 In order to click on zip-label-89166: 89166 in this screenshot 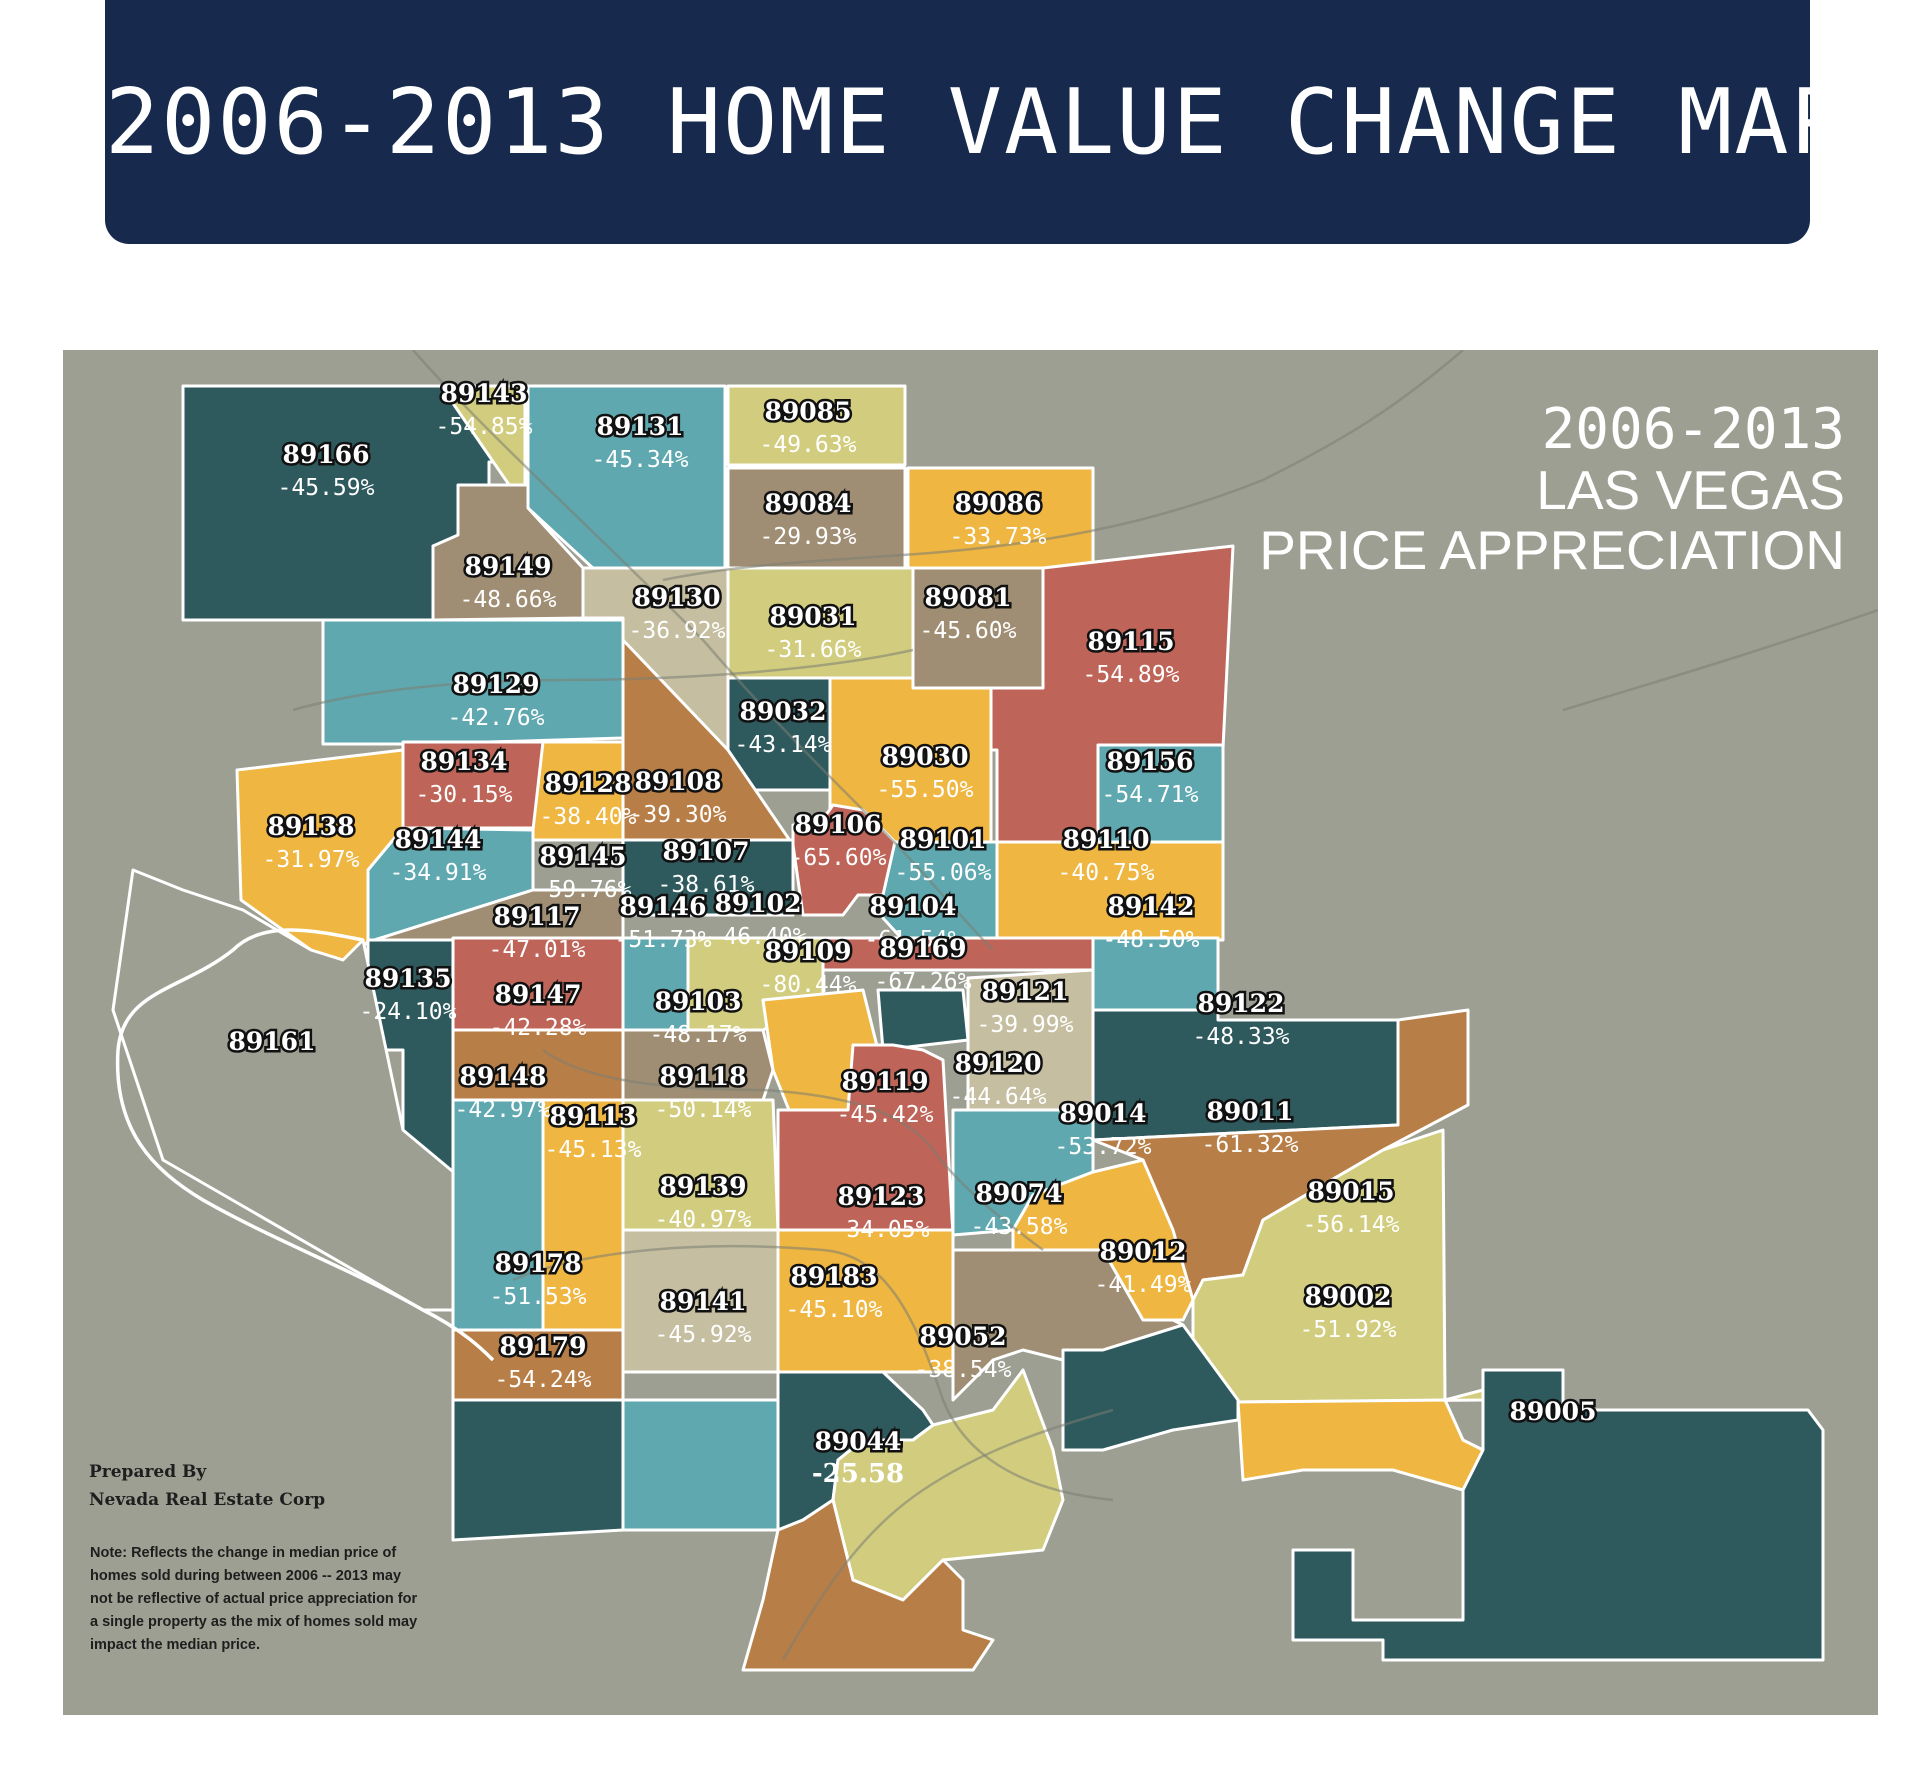, I will do `click(326, 454)`.